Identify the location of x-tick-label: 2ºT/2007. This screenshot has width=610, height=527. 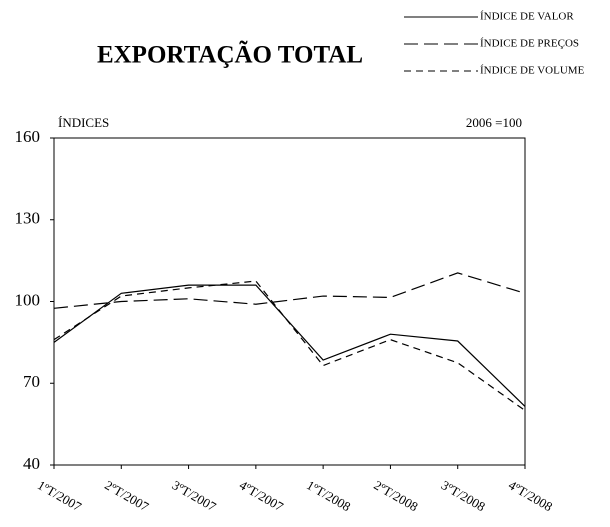
(127, 495).